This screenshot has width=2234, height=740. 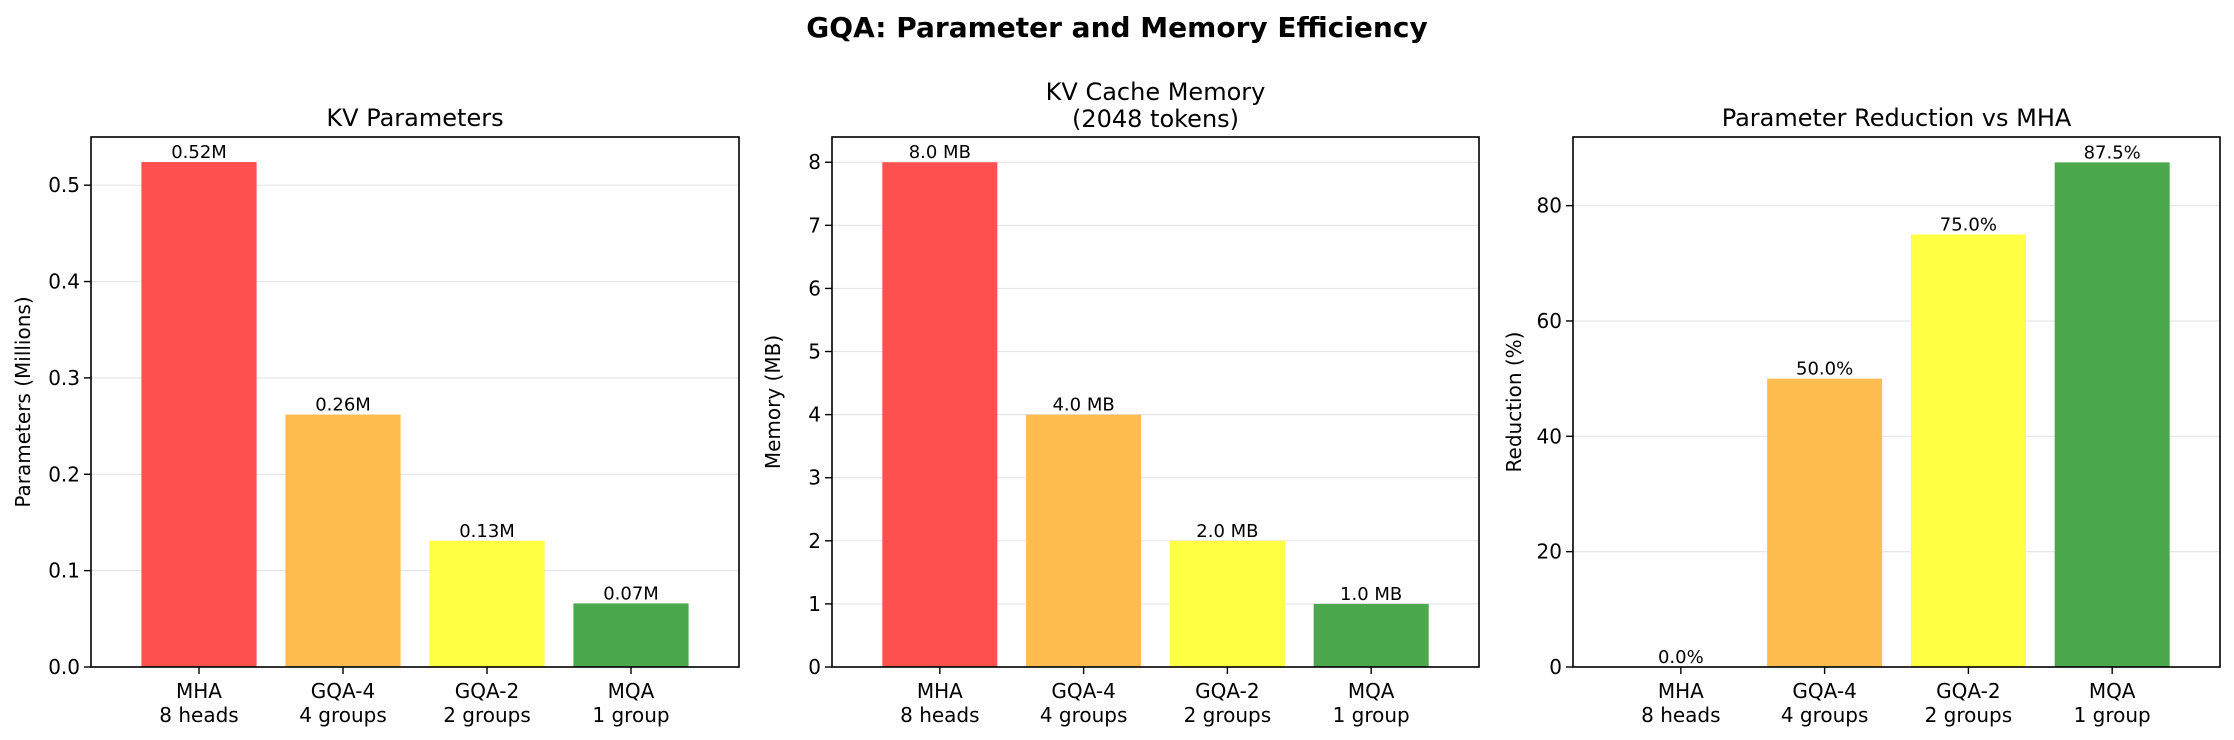 I want to click on panel-title-line: (2048 tokens), so click(x=1155, y=119).